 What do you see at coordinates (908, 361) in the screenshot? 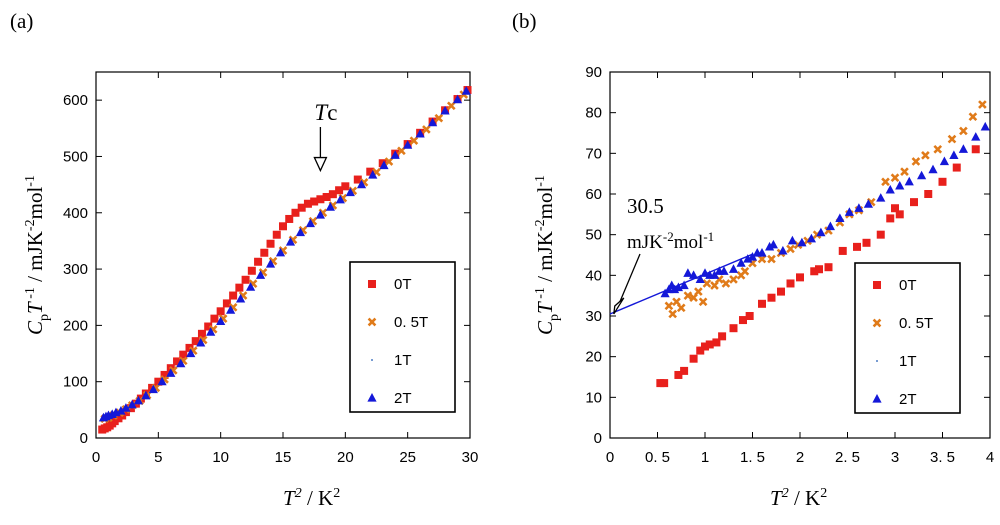
I see `legend-label: 1T` at bounding box center [908, 361].